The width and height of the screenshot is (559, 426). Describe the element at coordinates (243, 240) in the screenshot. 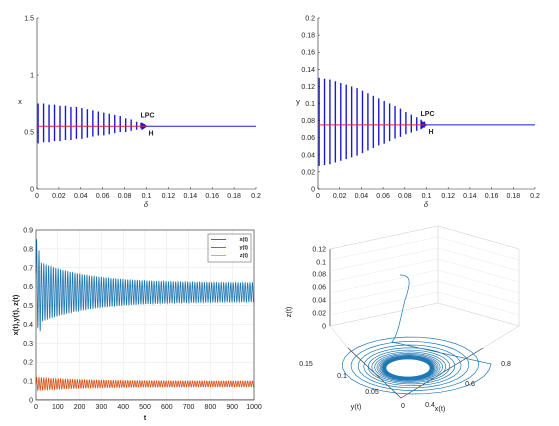

I see `legend-label: x(t)` at that location.